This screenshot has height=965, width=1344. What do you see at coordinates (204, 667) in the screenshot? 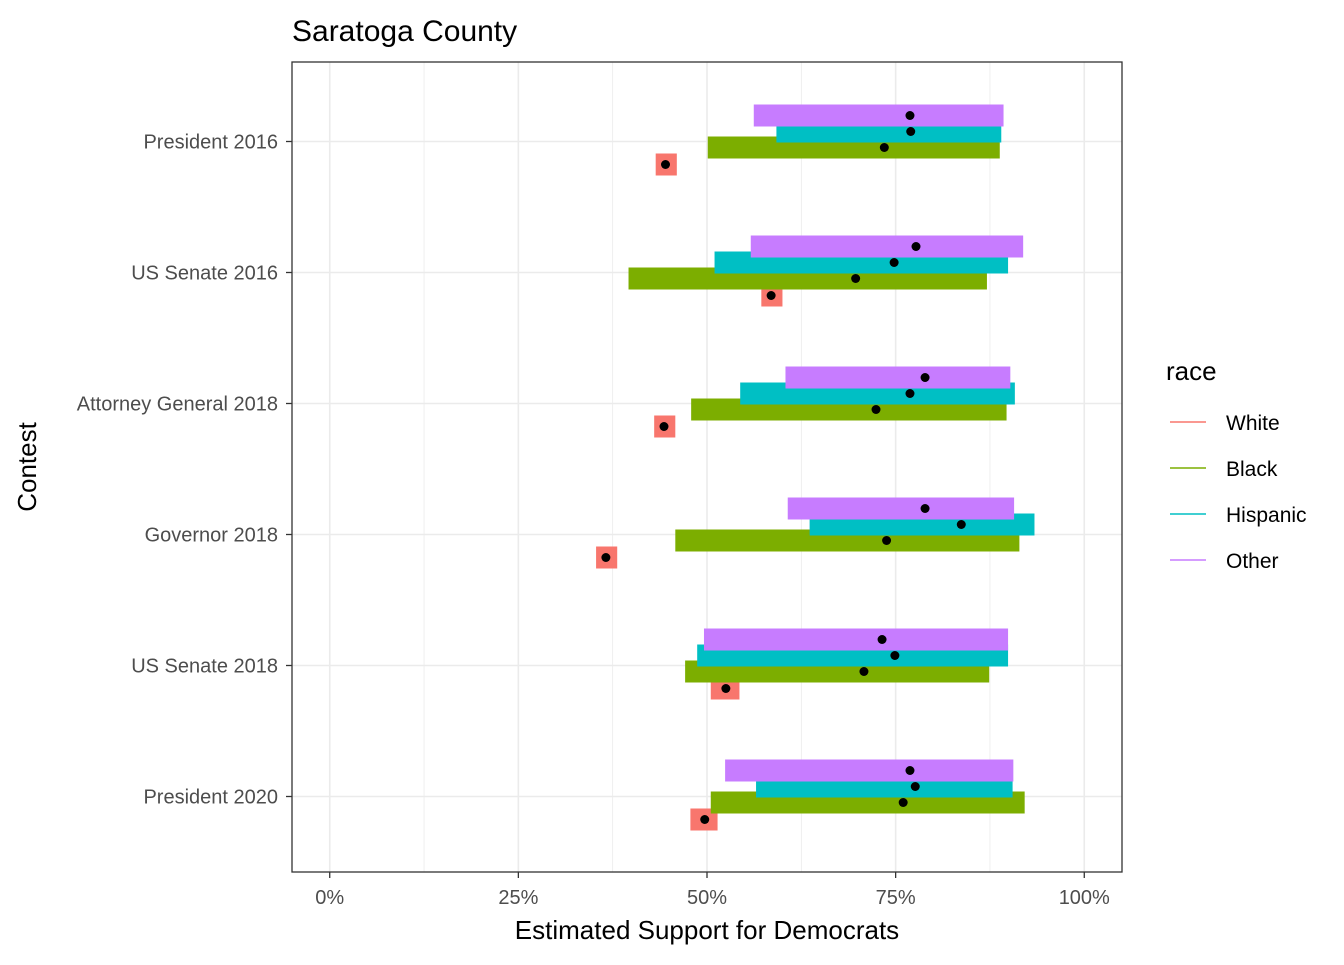
I see `y-tick-label: US Senate 2018` at bounding box center [204, 667].